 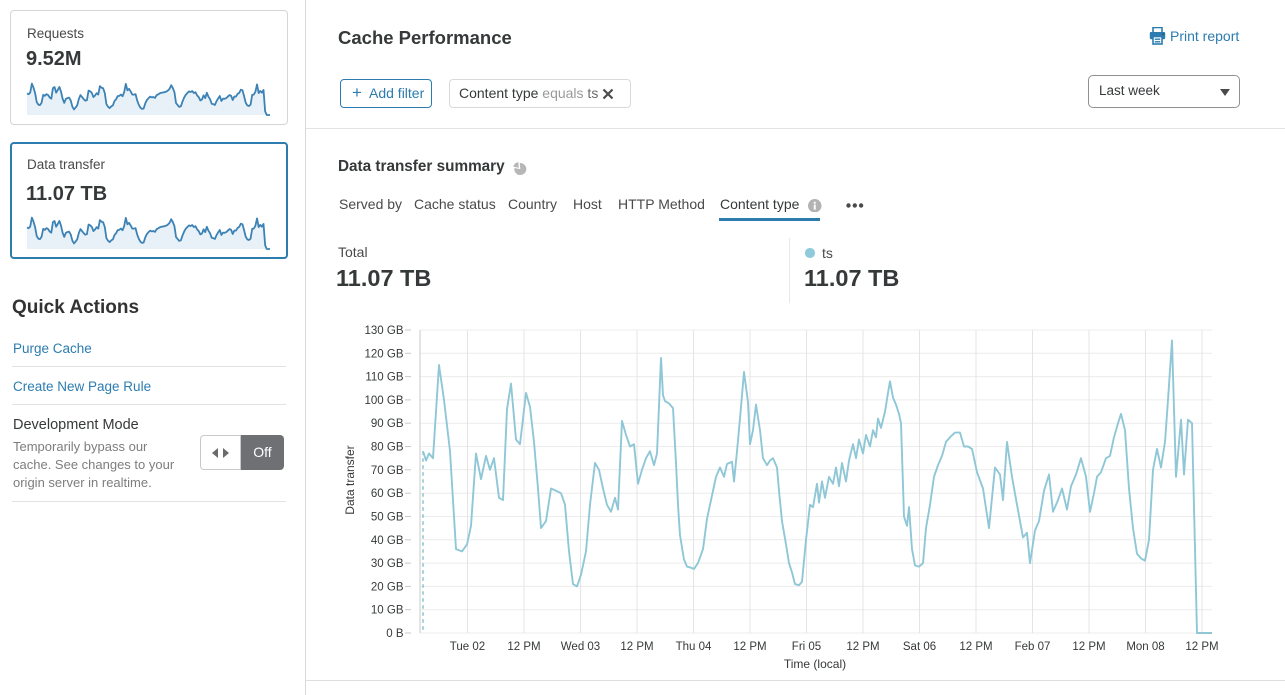 I want to click on svg-text: Tue 02, so click(x=467, y=647).